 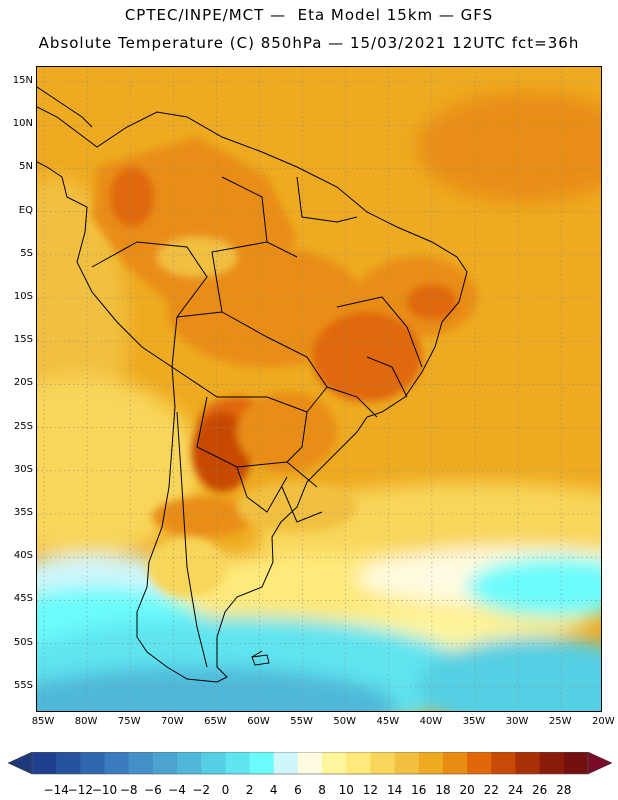 I want to click on lon-tick-label: 60W, so click(x=258, y=721).